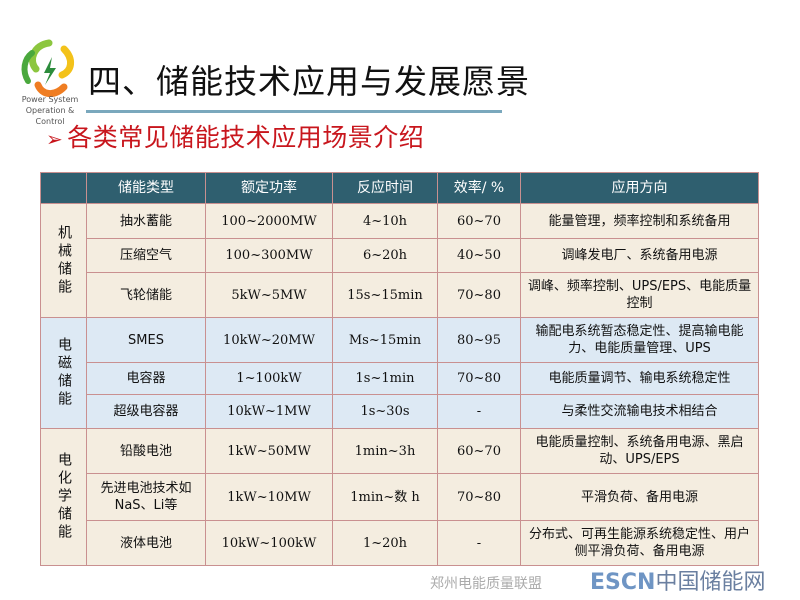  What do you see at coordinates (710, 582) in the screenshot?
I see `watermark-brand-cn: 中国储能网` at bounding box center [710, 582].